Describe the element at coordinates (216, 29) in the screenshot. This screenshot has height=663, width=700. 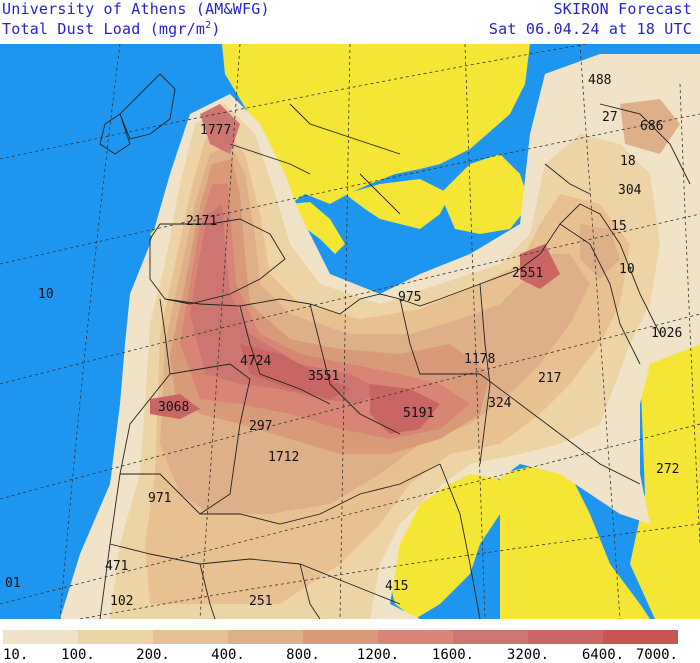
I see `title-variable-close: )` at that location.